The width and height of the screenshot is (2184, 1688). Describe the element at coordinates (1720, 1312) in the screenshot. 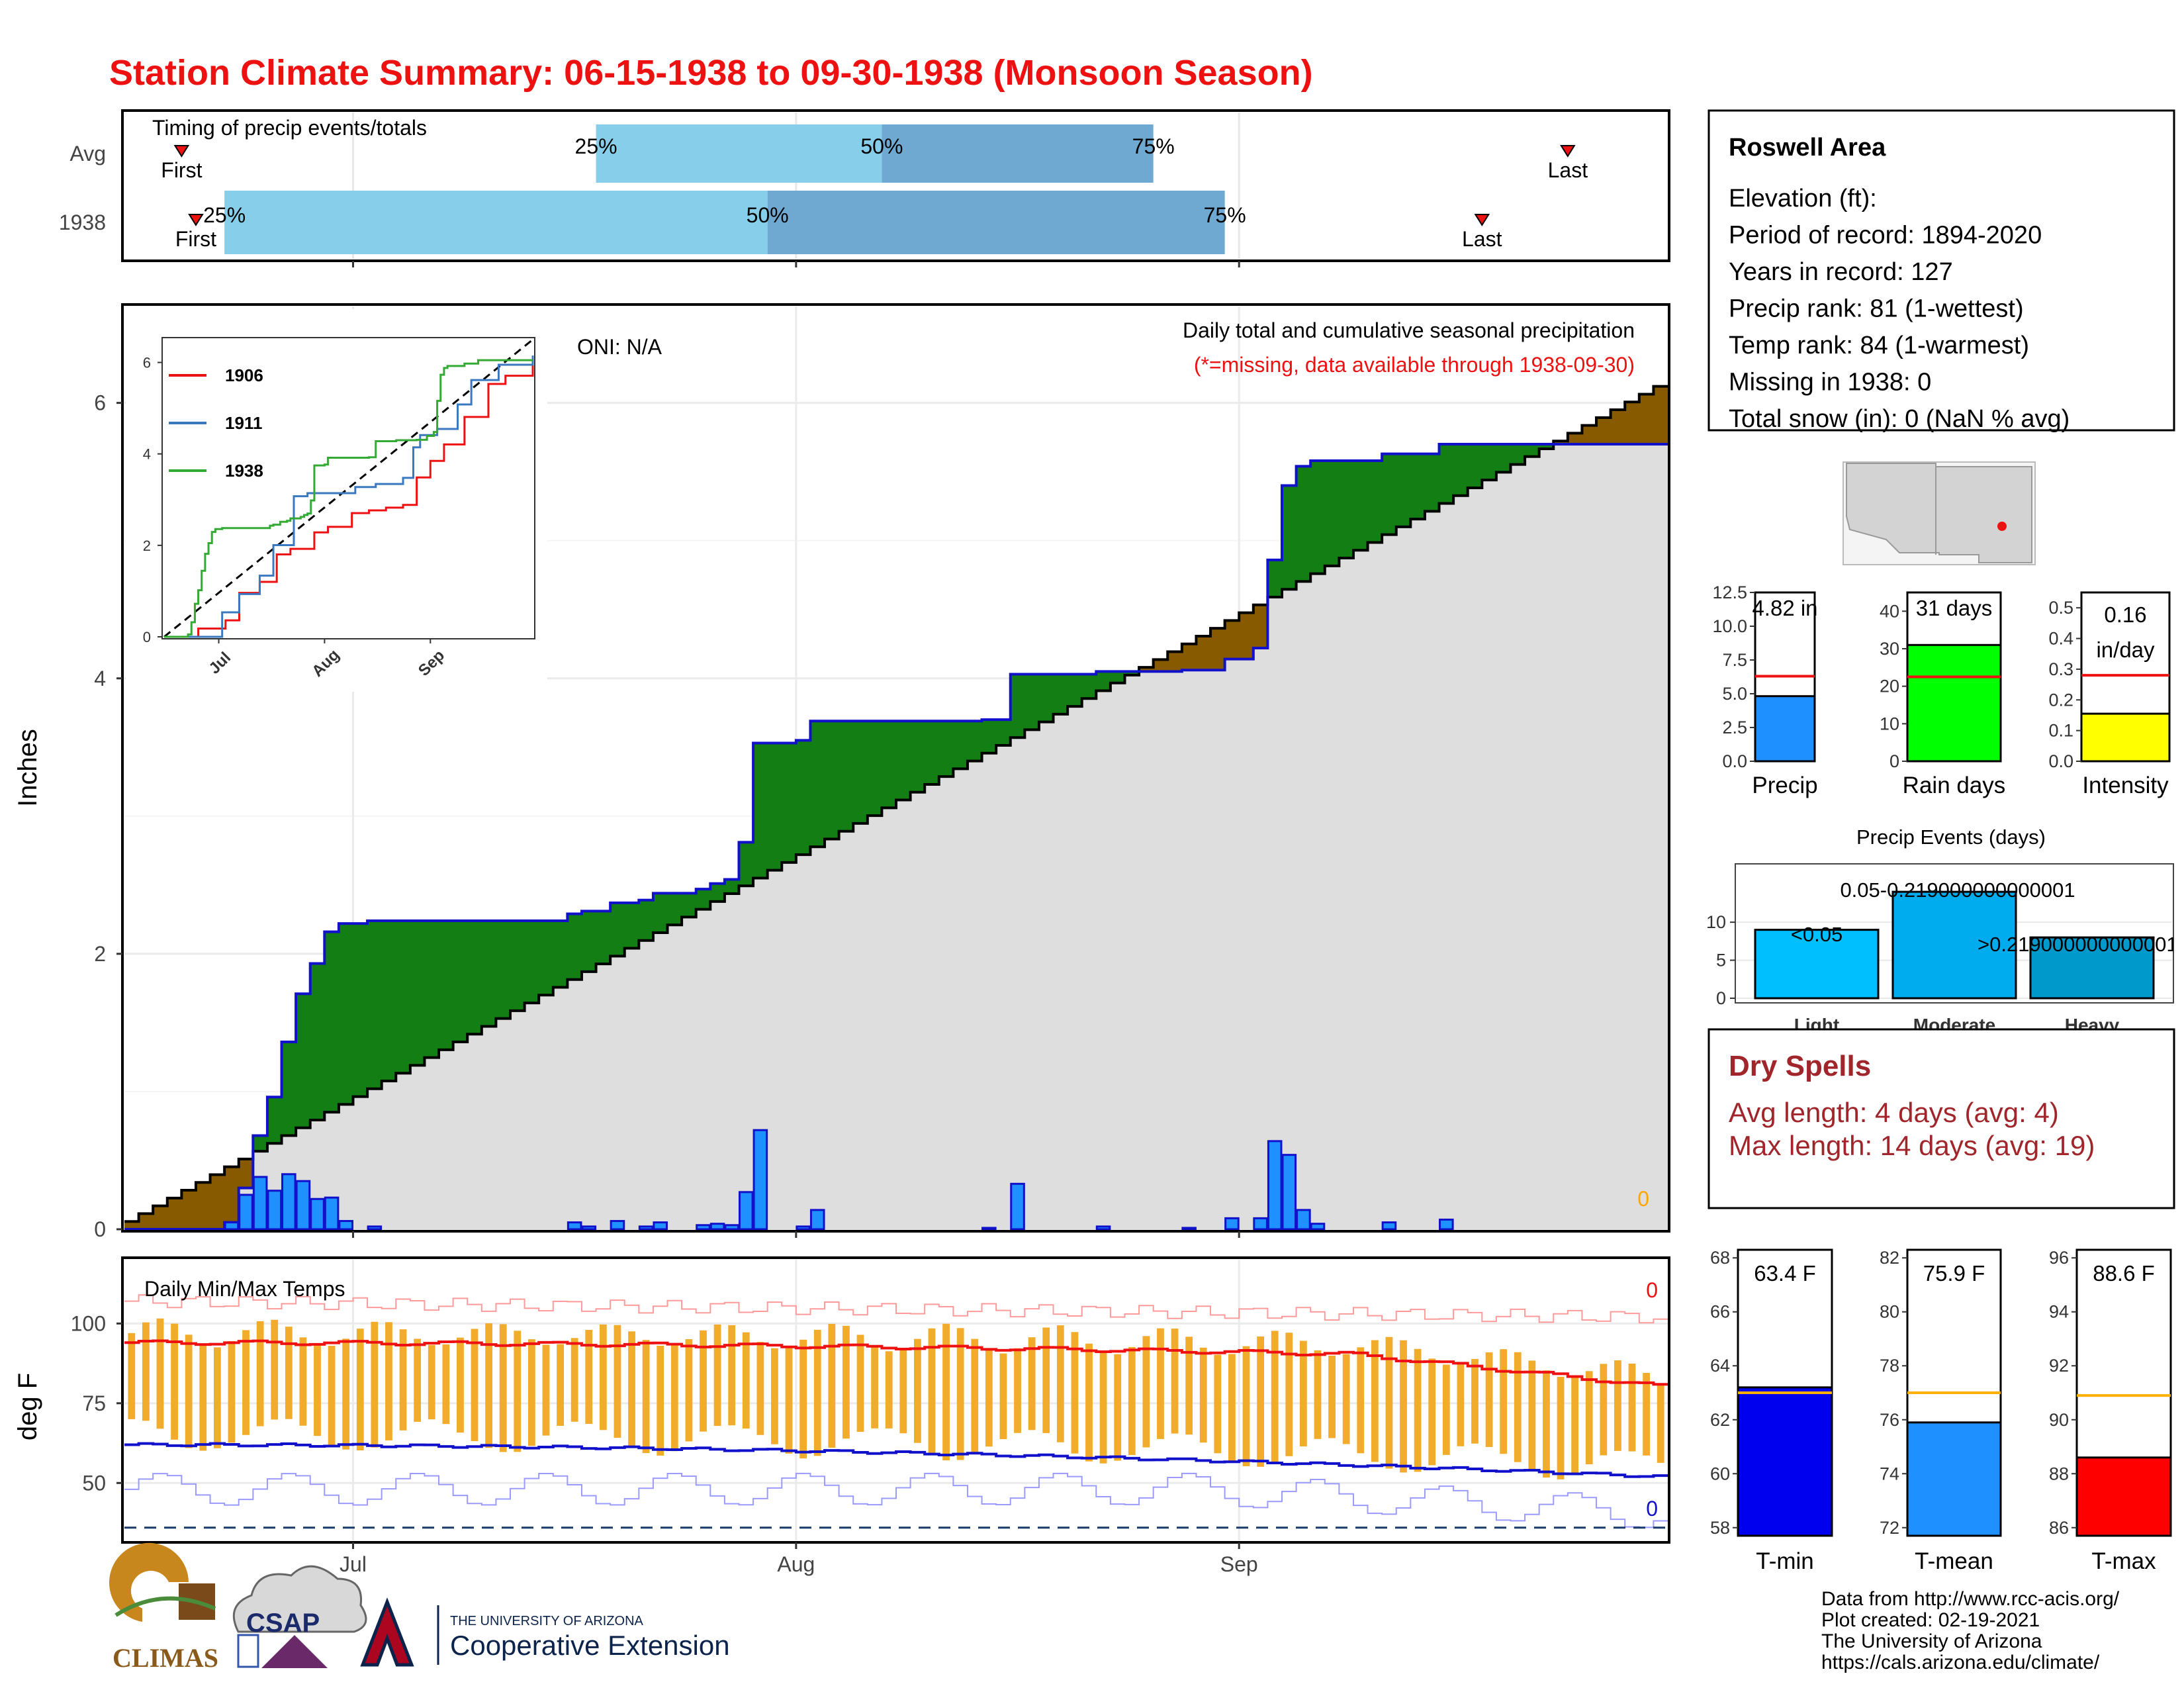

I see `temp-summary-tick-label-0-4: 66` at that location.